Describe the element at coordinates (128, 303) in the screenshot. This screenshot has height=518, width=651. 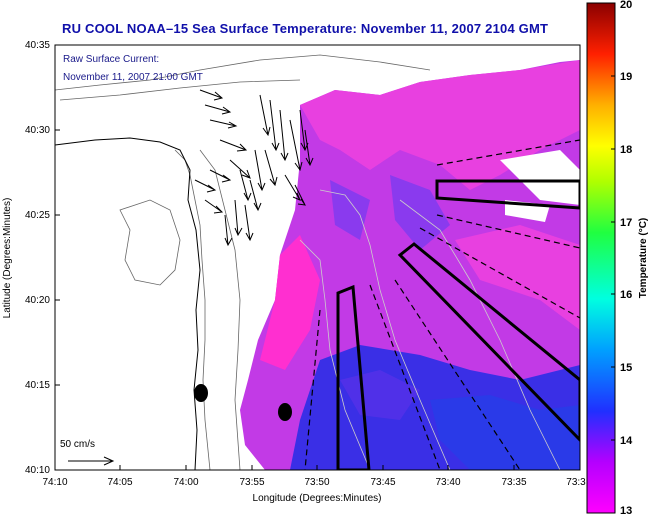
I see `coastline` at that location.